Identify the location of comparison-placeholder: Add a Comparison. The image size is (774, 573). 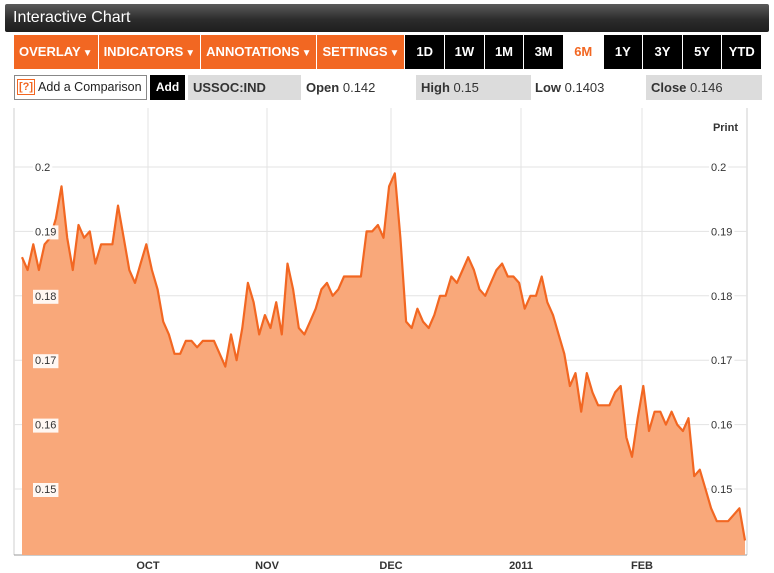
(90, 87).